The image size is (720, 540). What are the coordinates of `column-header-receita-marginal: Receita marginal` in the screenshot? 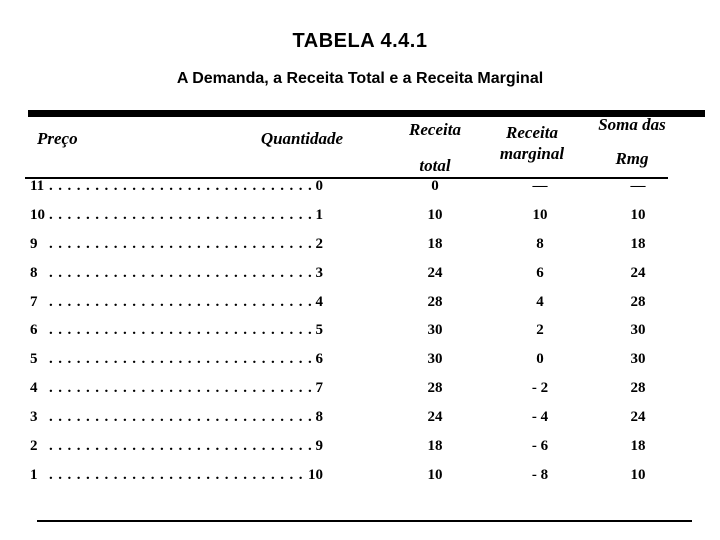 It's located at (532, 143).